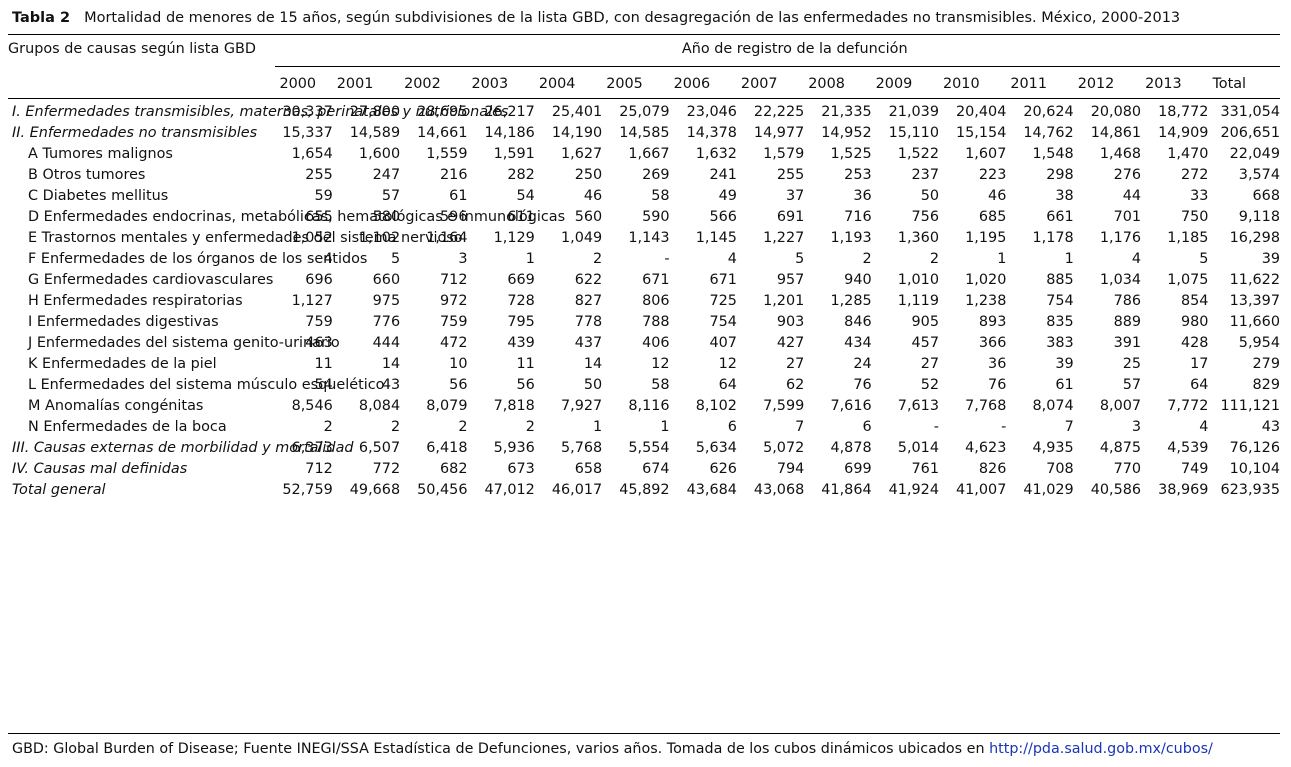 The height and width of the screenshot is (767, 1291). What do you see at coordinates (1259, 217) in the screenshot?
I see `cell-total: 9,118` at bounding box center [1259, 217].